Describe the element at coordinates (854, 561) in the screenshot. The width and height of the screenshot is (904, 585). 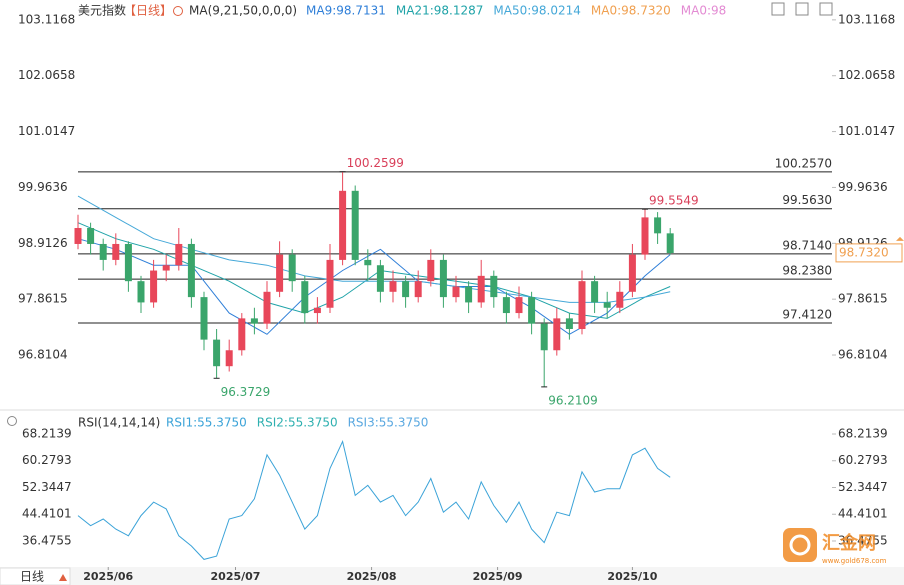
I see `watermark-url: www.gold678.com` at that location.